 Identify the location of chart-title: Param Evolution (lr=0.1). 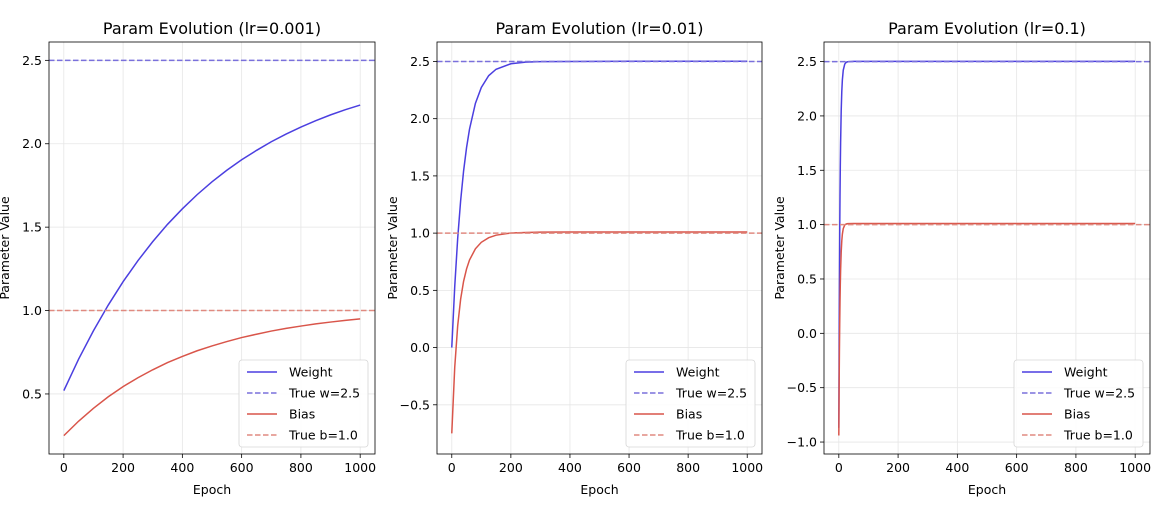
(987, 28).